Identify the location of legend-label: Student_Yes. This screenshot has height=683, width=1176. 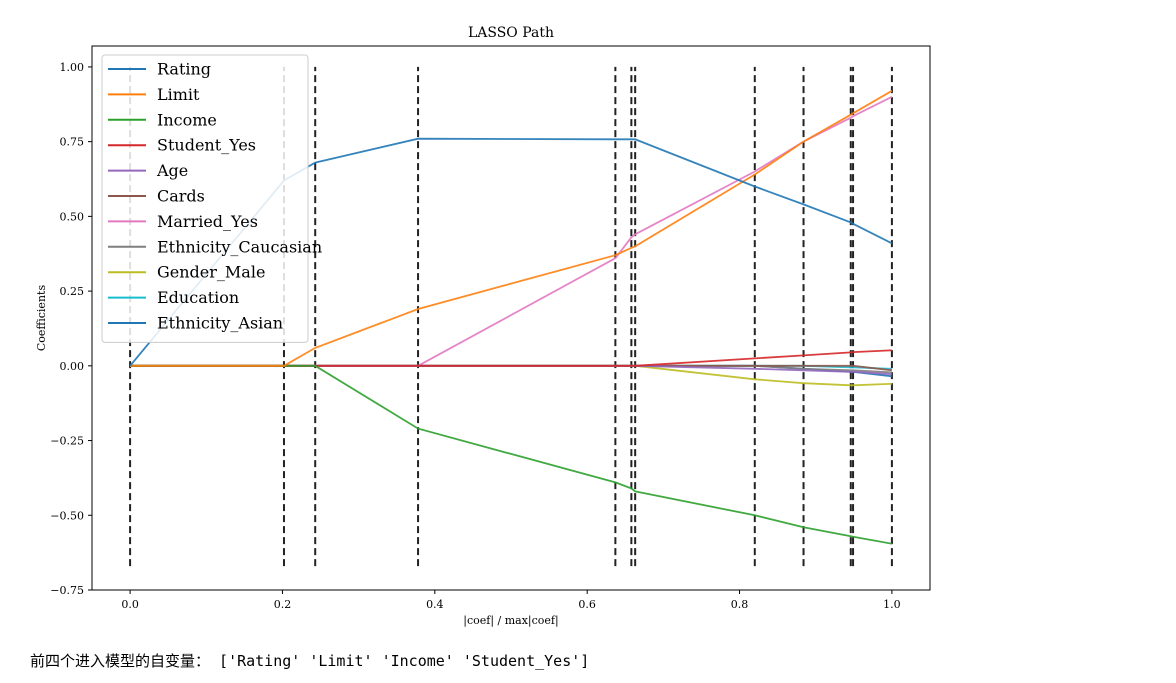
(206, 145).